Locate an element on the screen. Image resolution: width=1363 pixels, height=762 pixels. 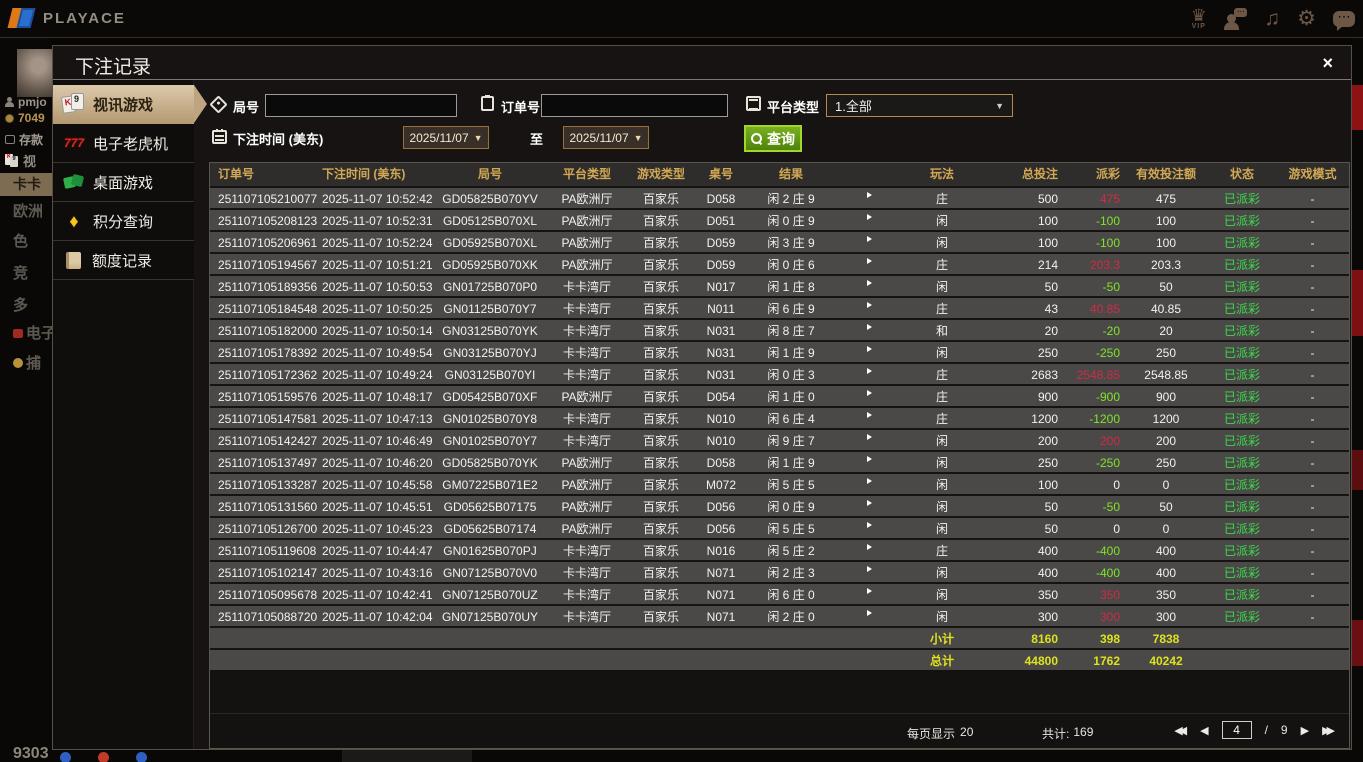
header-result: 结果 is located at coordinates (790, 174).